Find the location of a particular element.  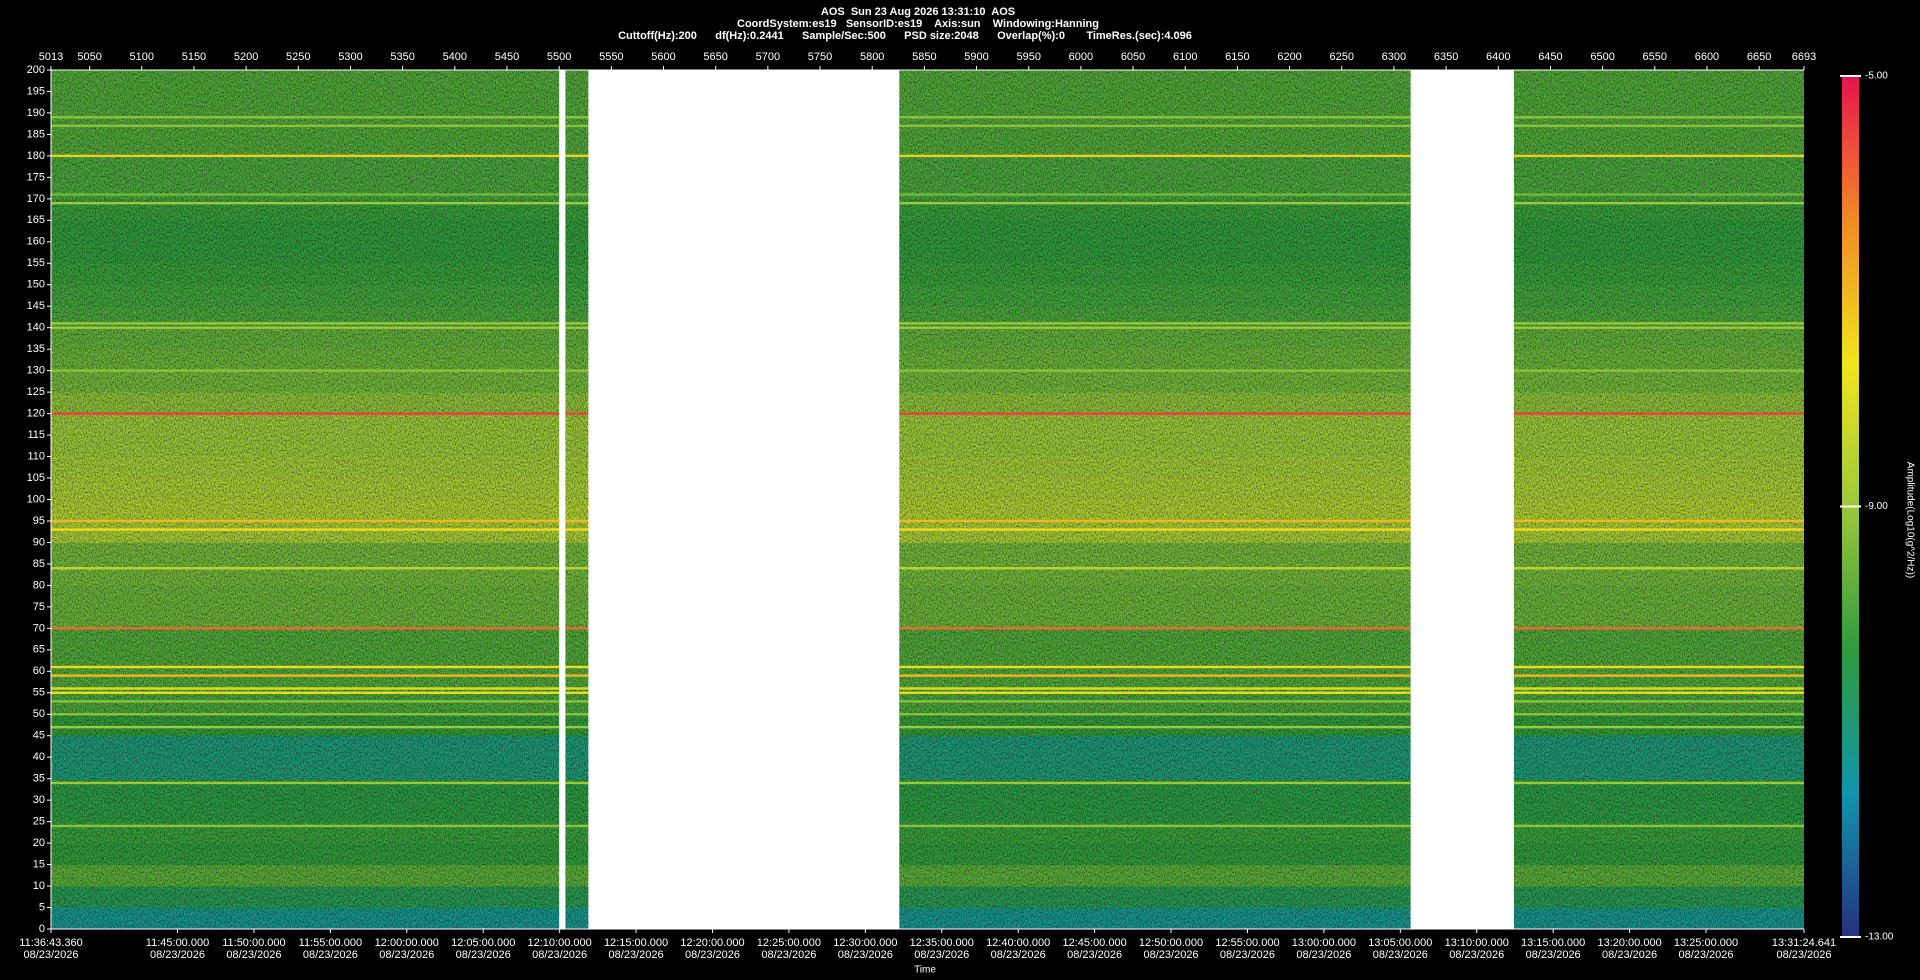

y-tick-label: 5 is located at coordinates (42, 907).